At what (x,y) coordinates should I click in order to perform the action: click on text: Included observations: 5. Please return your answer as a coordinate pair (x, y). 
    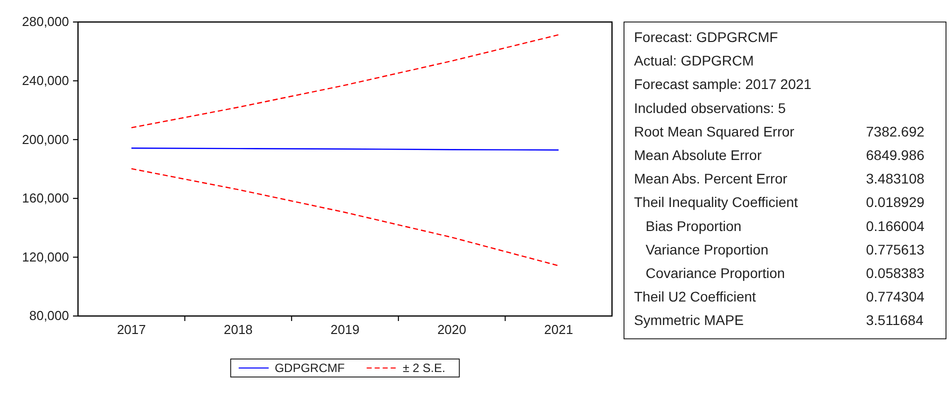
    Looking at the image, I should click on (710, 108).